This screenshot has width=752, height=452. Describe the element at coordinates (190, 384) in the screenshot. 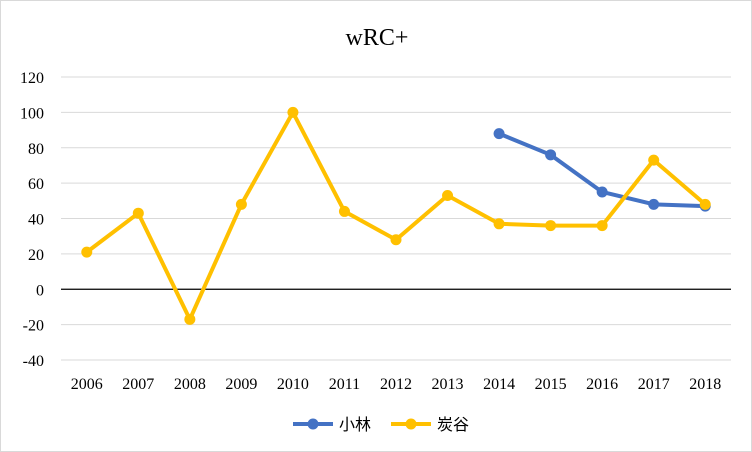

I see `x-tick-label: 2008` at that location.